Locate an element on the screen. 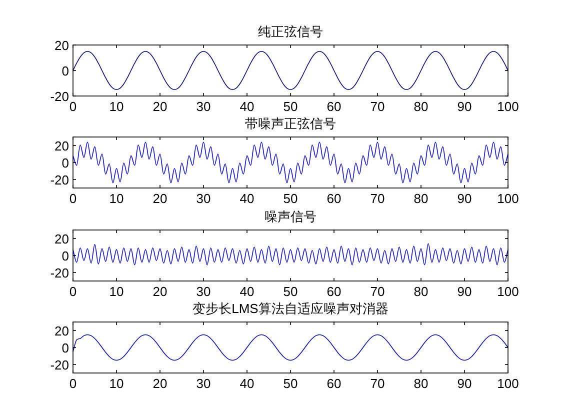 The image size is (561, 420). chart-title: 带噪声正弦信号 is located at coordinates (290, 123).